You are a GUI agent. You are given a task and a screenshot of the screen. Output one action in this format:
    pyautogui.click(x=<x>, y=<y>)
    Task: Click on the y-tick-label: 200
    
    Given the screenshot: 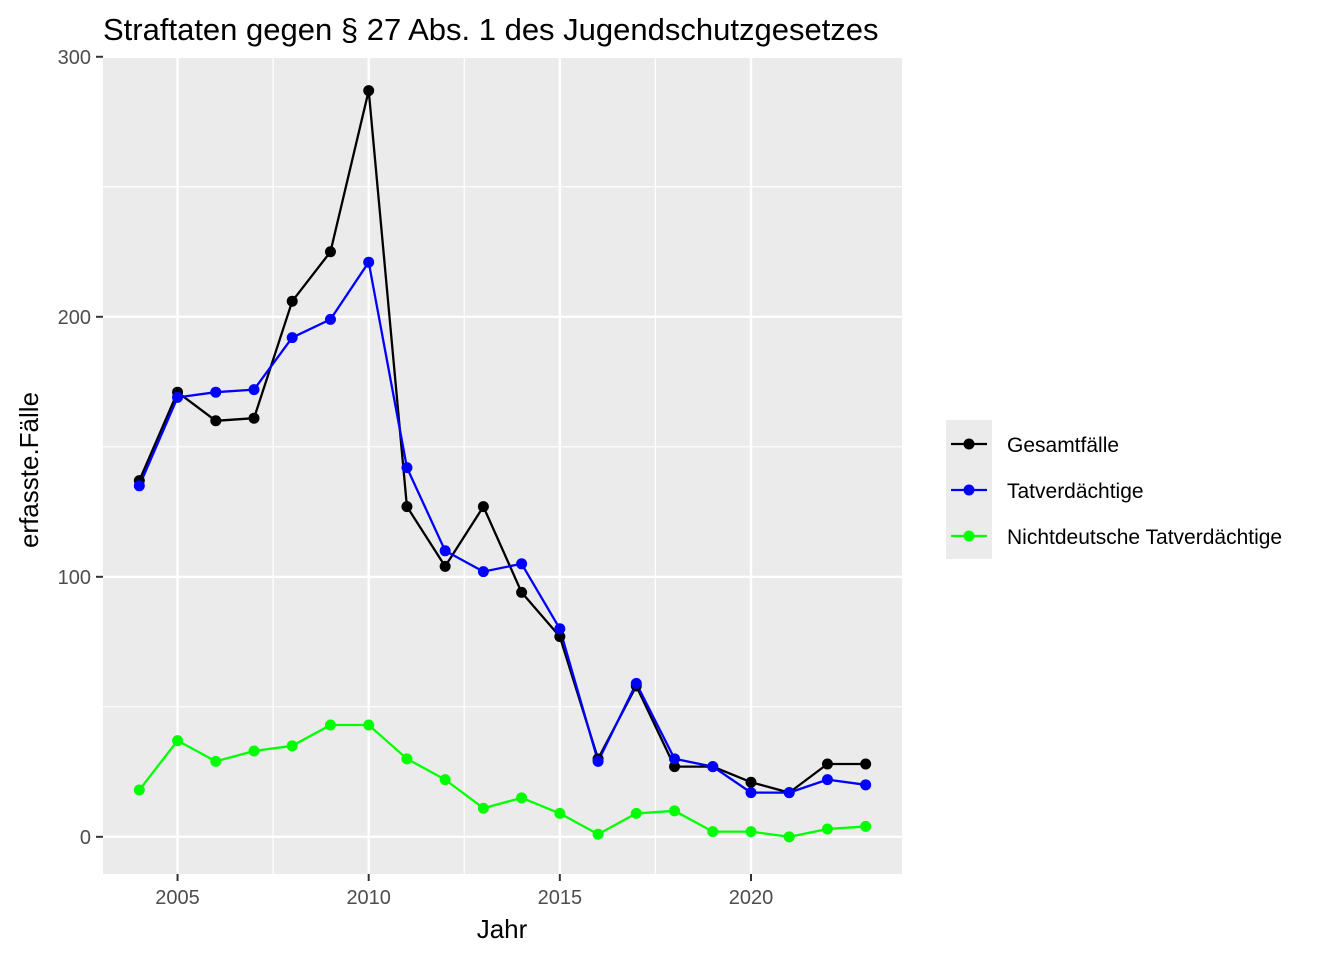 What is the action you would take?
    pyautogui.click(x=74, y=318)
    